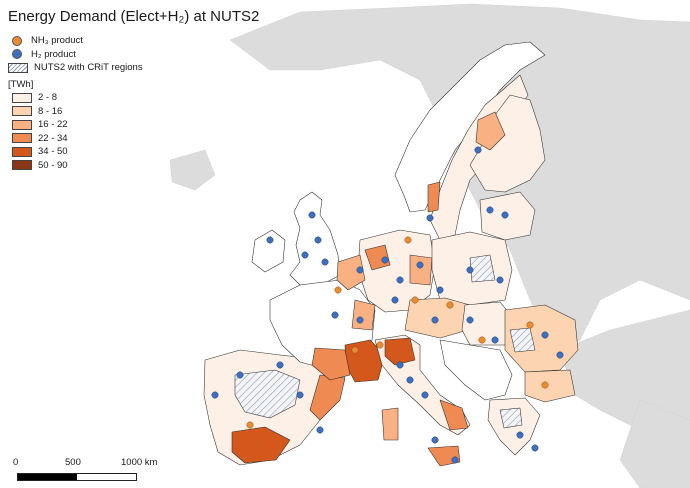 The image size is (690, 488). Describe the element at coordinates (261, 445) in the screenshot. I see `region-iberia-s` at that location.